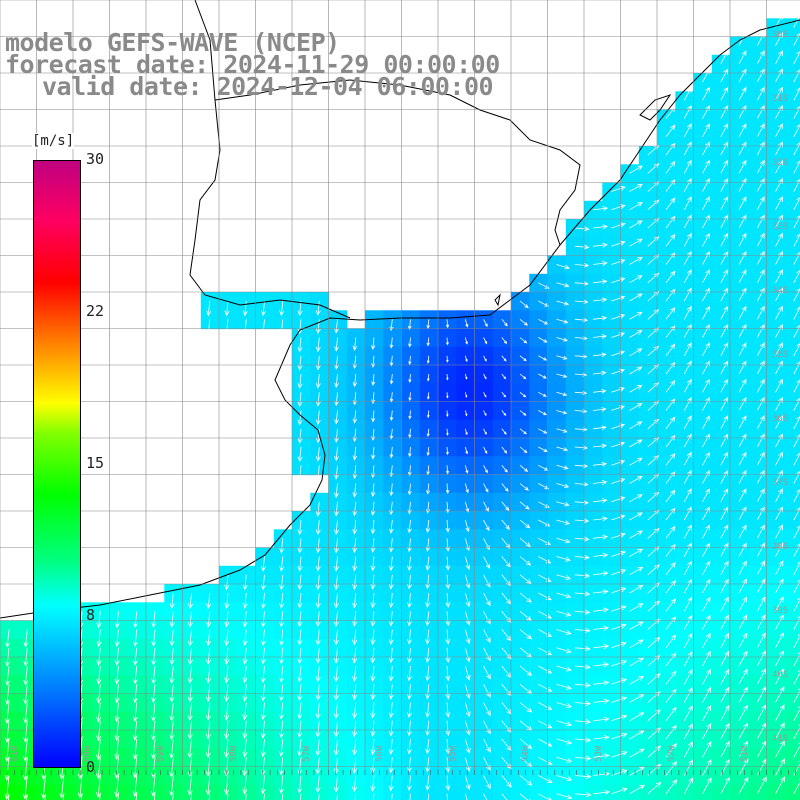  What do you see at coordinates (95, 463) in the screenshot?
I see `colorbar-tick-15: 15` at bounding box center [95, 463].